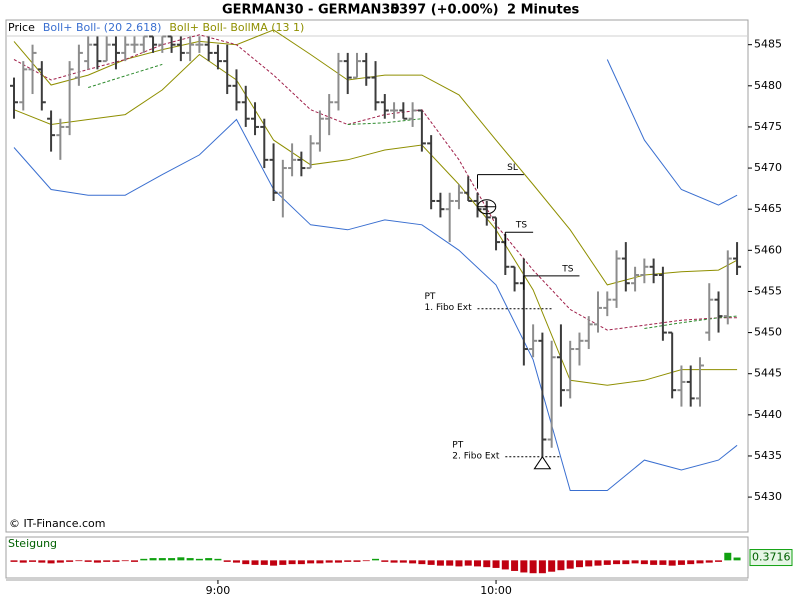  Describe the element at coordinates (768, 332) in the screenshot. I see `y-tick-label: 5450` at that location.